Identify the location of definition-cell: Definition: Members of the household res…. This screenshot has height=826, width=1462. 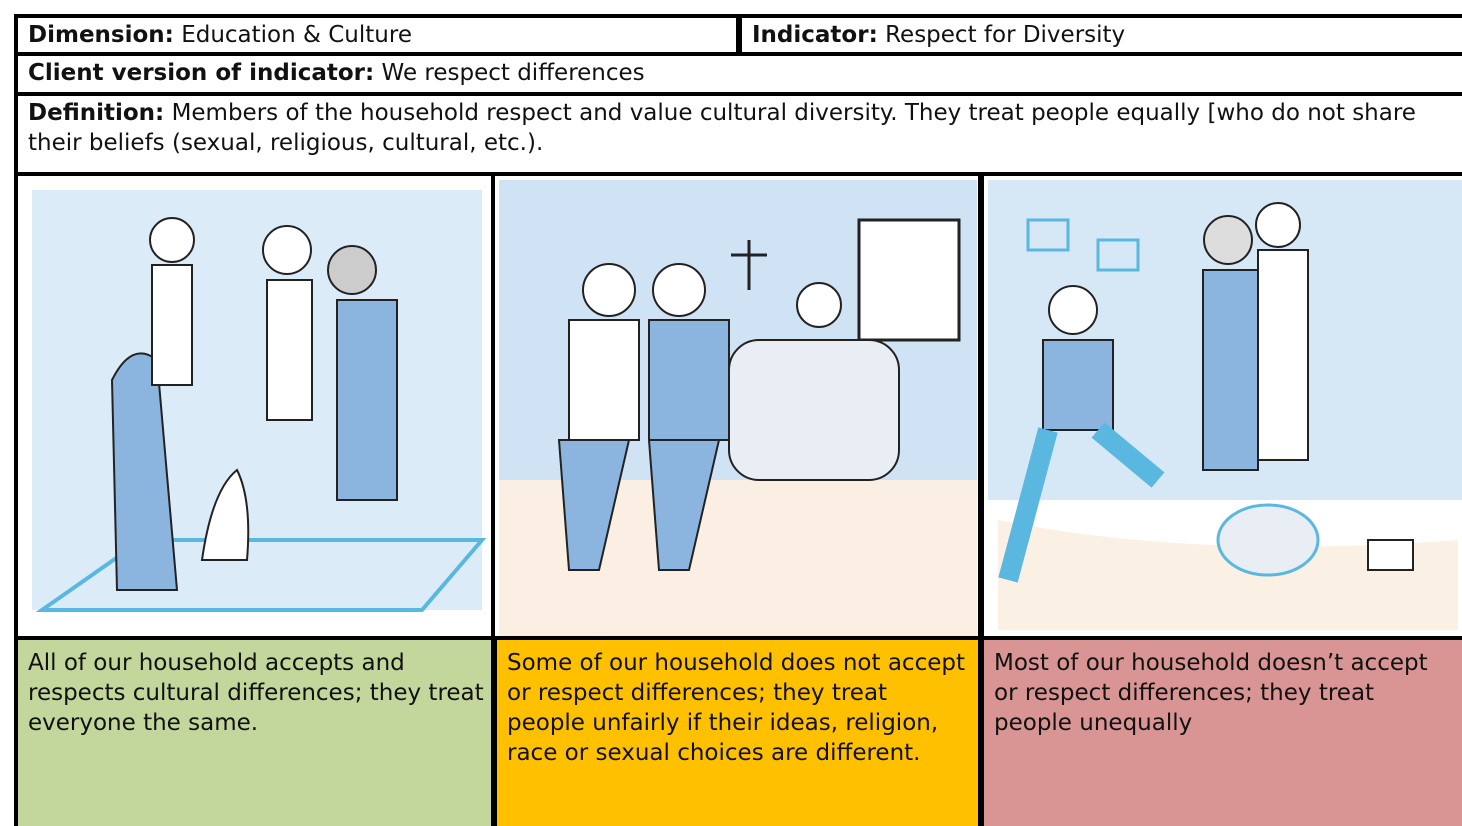
(738, 133).